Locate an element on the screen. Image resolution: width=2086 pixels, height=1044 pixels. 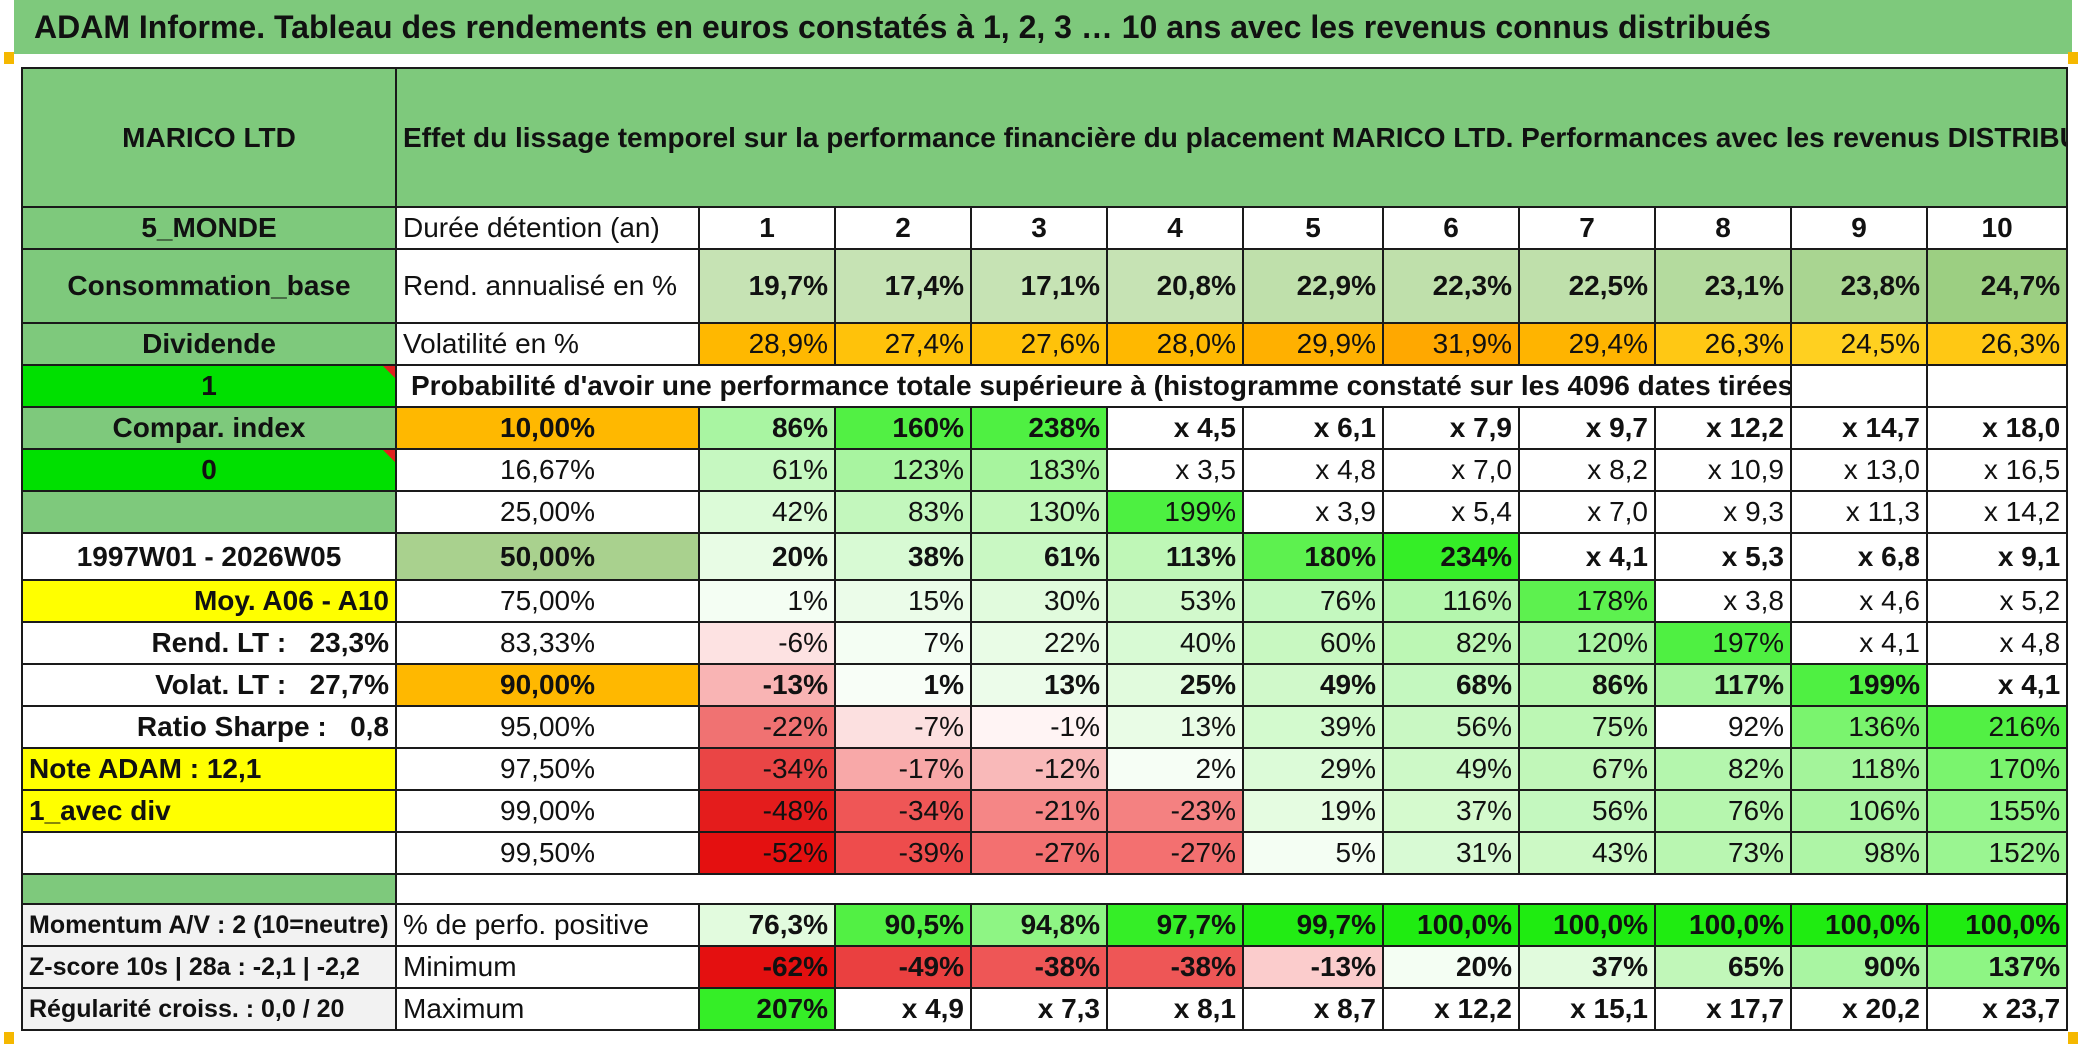
probability-threshold: 95,00% is located at coordinates (547, 727).